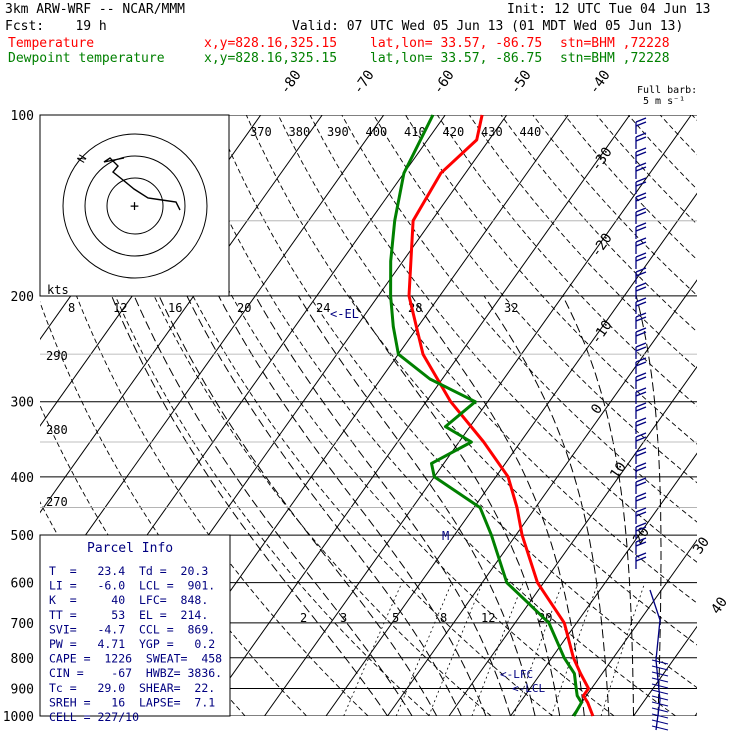 This screenshot has height=740, width=740. I want to click on pressure-tick-label: 900, so click(22, 689).